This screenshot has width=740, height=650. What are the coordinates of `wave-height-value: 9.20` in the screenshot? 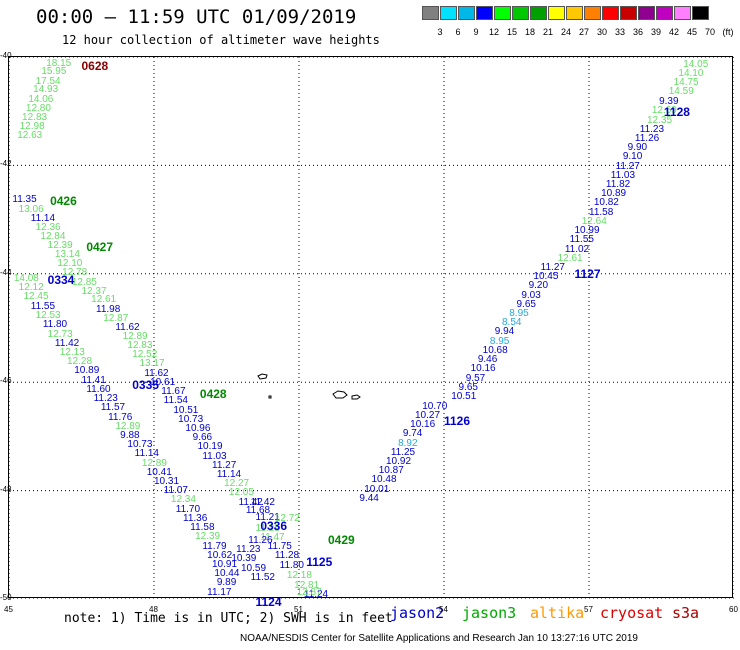 It's located at (538, 286).